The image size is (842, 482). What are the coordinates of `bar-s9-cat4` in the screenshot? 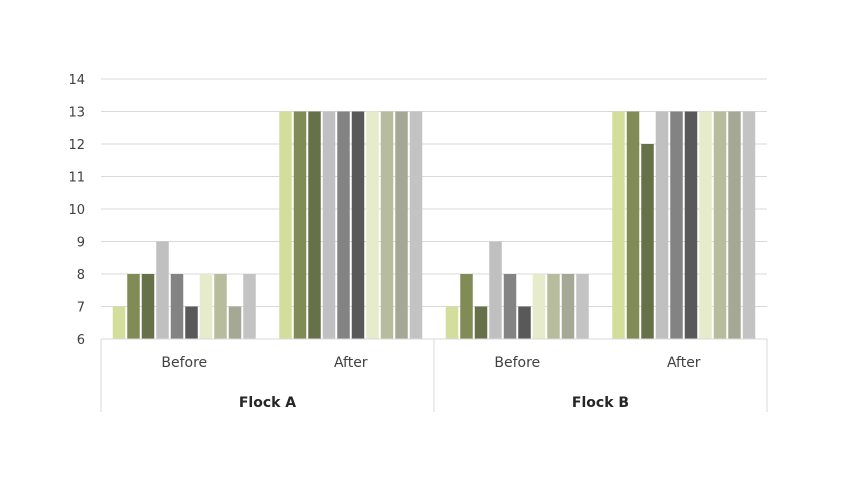 It's located at (734, 225).